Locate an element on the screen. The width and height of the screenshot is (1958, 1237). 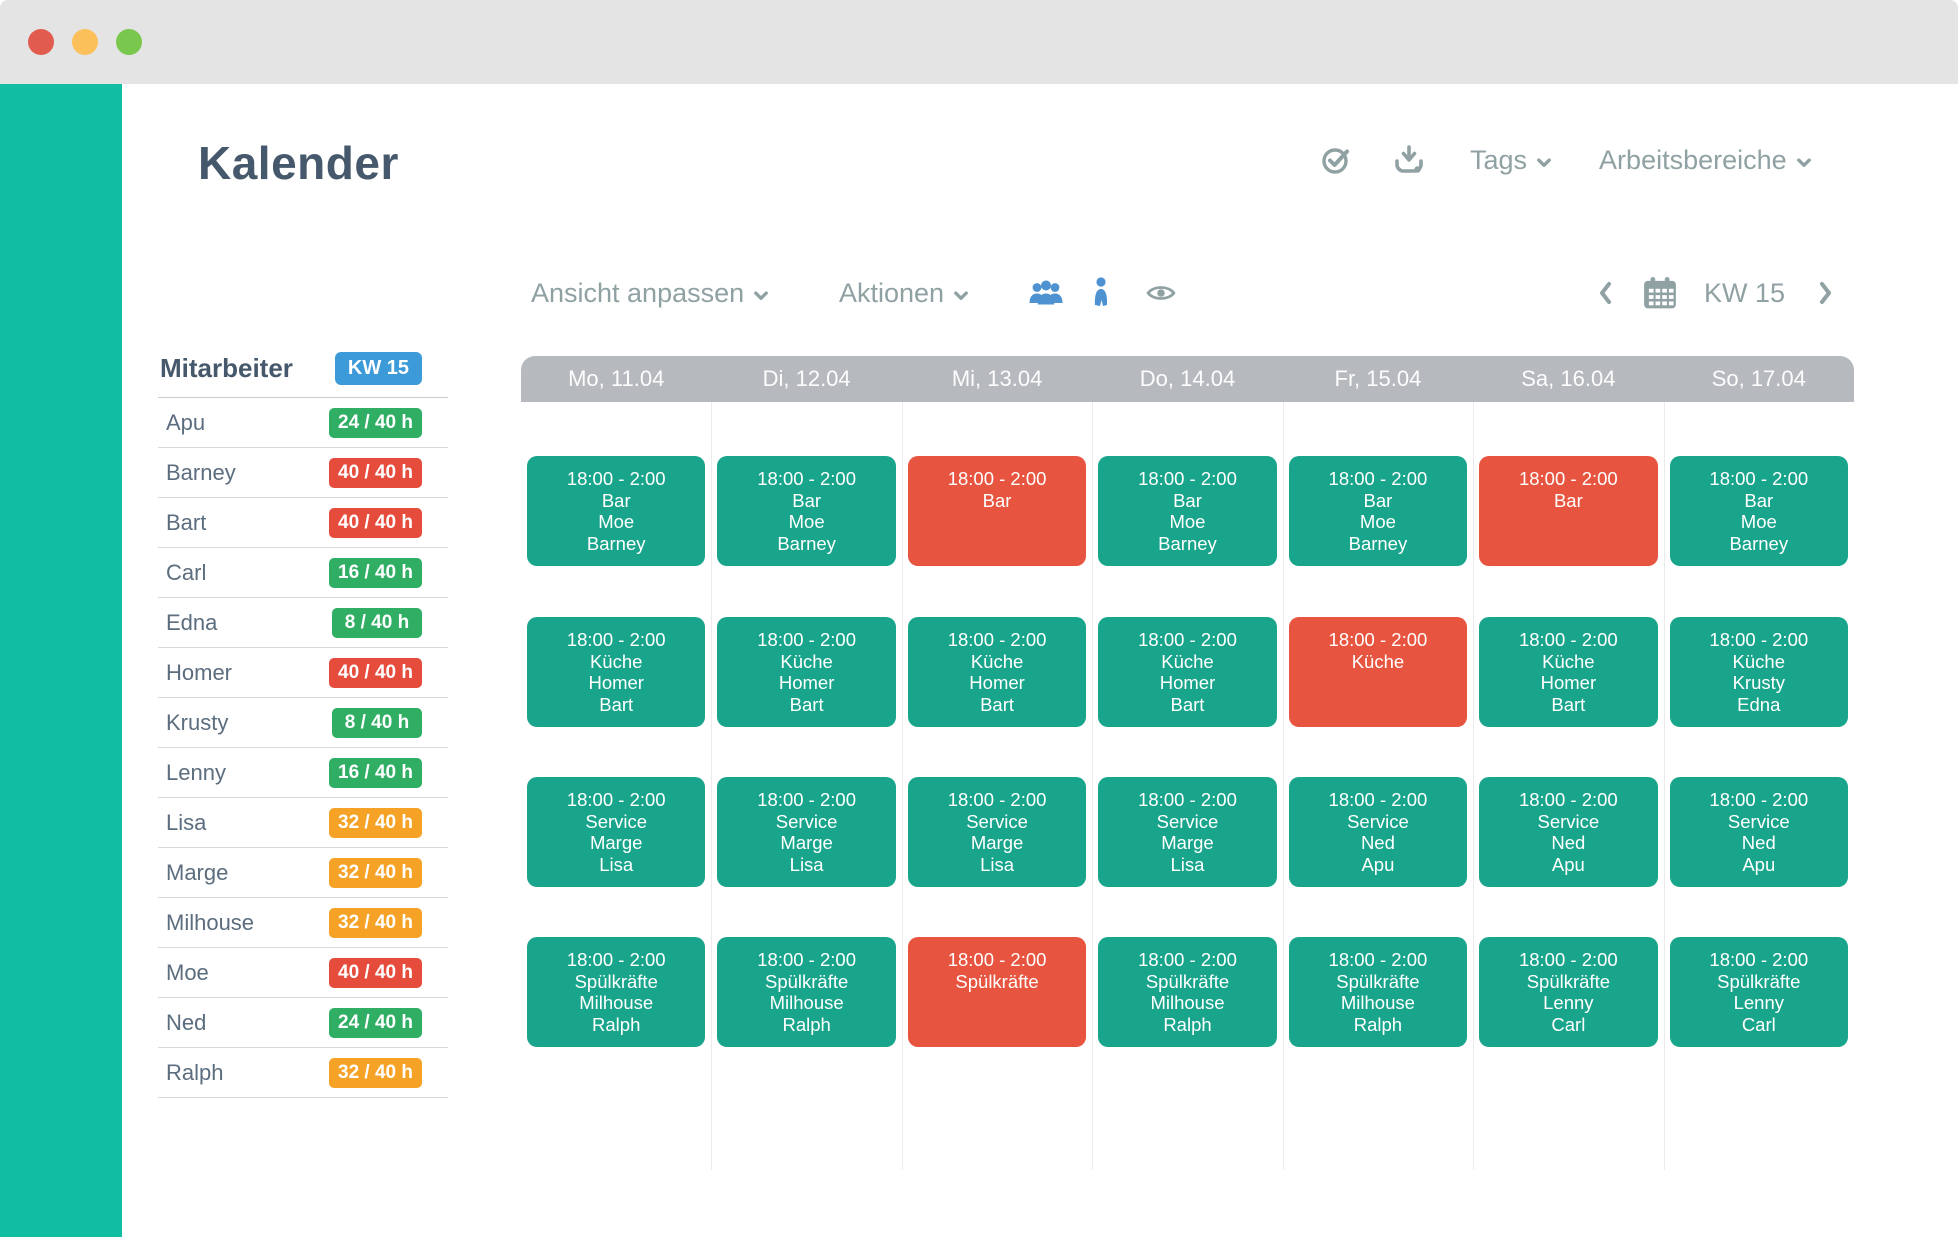
employee-name: Moe is located at coordinates (187, 972).